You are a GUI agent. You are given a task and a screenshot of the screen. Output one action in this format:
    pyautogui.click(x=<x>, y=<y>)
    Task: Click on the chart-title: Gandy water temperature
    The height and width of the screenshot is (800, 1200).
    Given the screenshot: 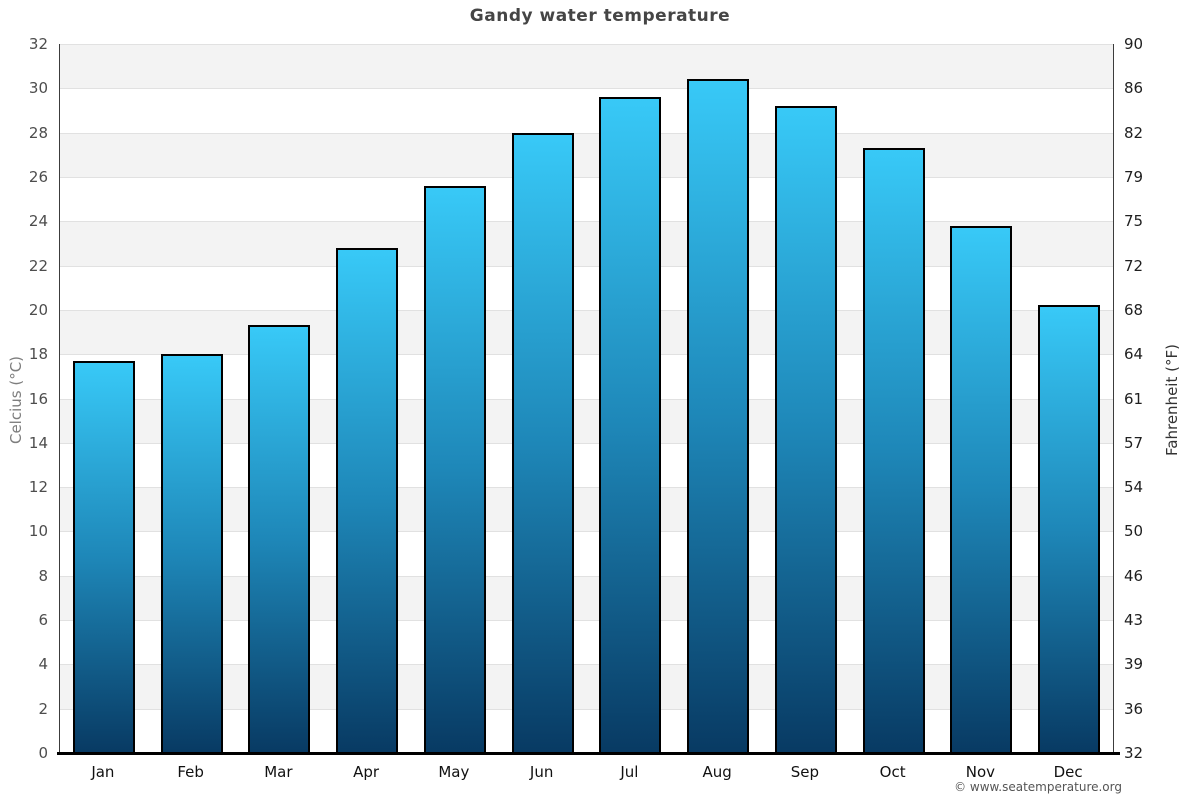 What is the action you would take?
    pyautogui.click(x=600, y=16)
    